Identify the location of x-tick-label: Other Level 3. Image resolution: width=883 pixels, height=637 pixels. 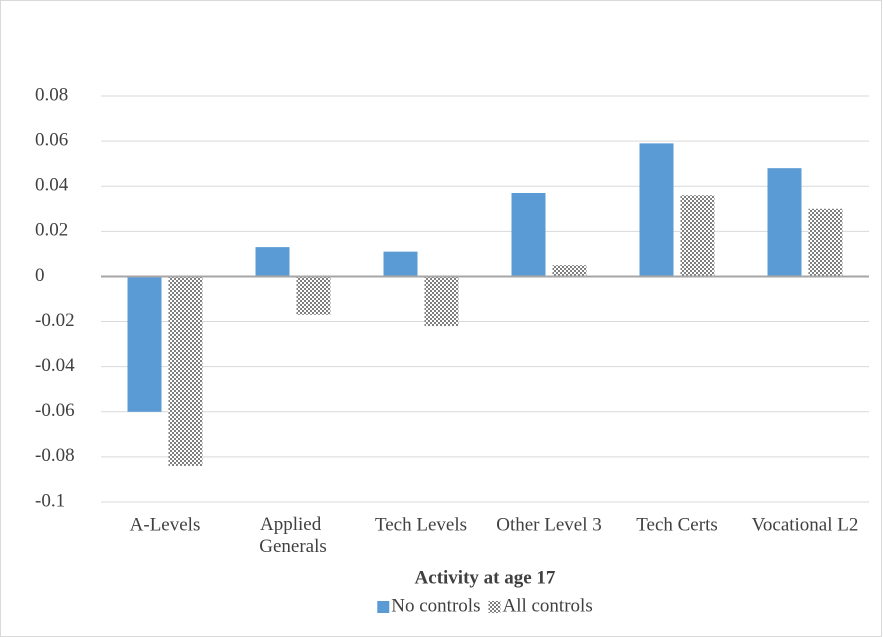
(549, 524).